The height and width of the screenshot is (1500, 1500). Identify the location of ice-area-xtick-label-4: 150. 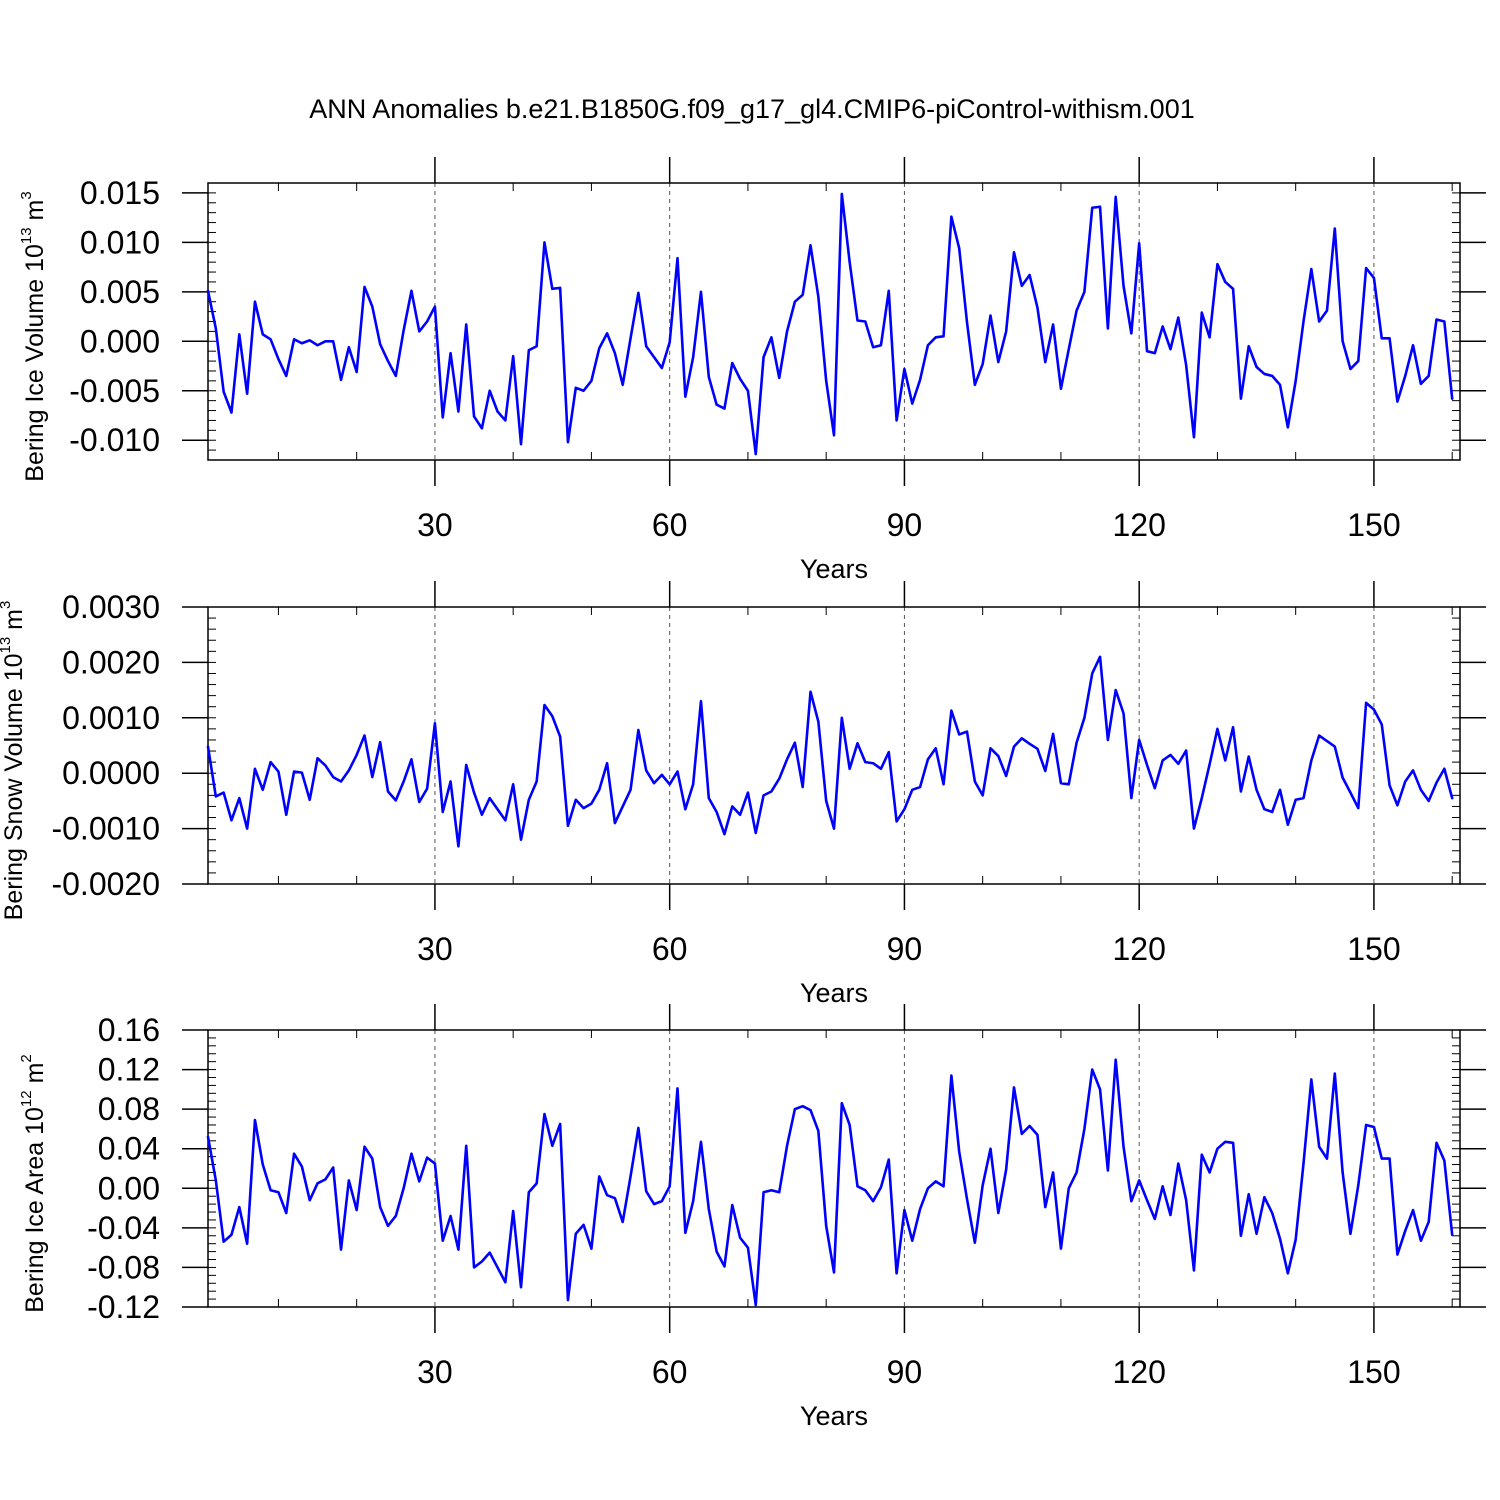
(1373, 1372).